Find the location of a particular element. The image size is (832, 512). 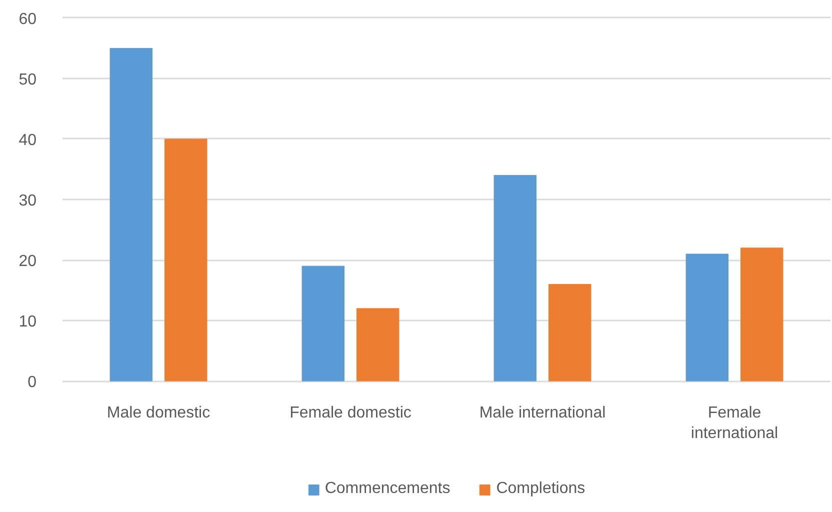

x-tick-label: Male international is located at coordinates (542, 413).